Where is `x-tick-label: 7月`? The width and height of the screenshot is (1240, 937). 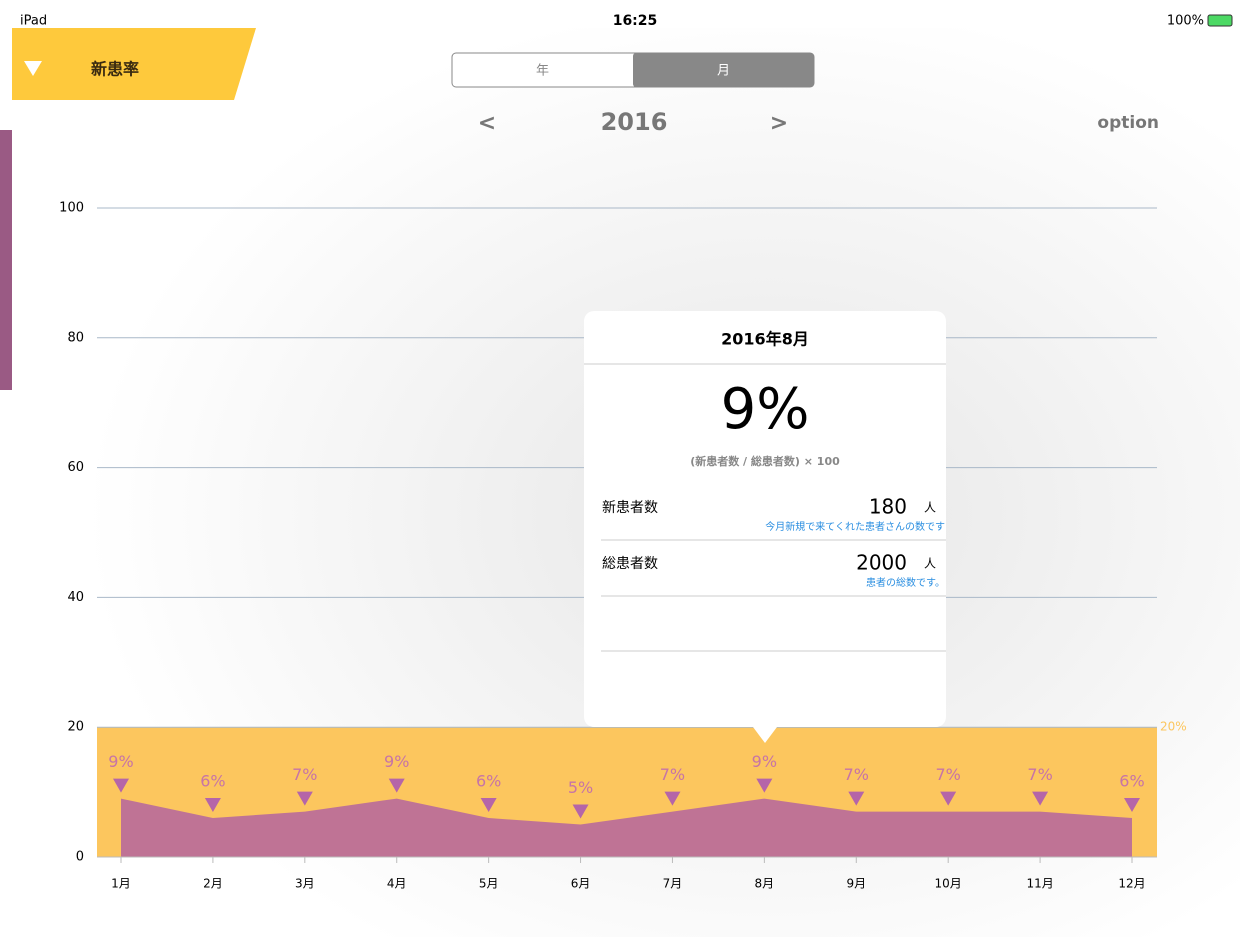 x-tick-label: 7月 is located at coordinates (673, 884).